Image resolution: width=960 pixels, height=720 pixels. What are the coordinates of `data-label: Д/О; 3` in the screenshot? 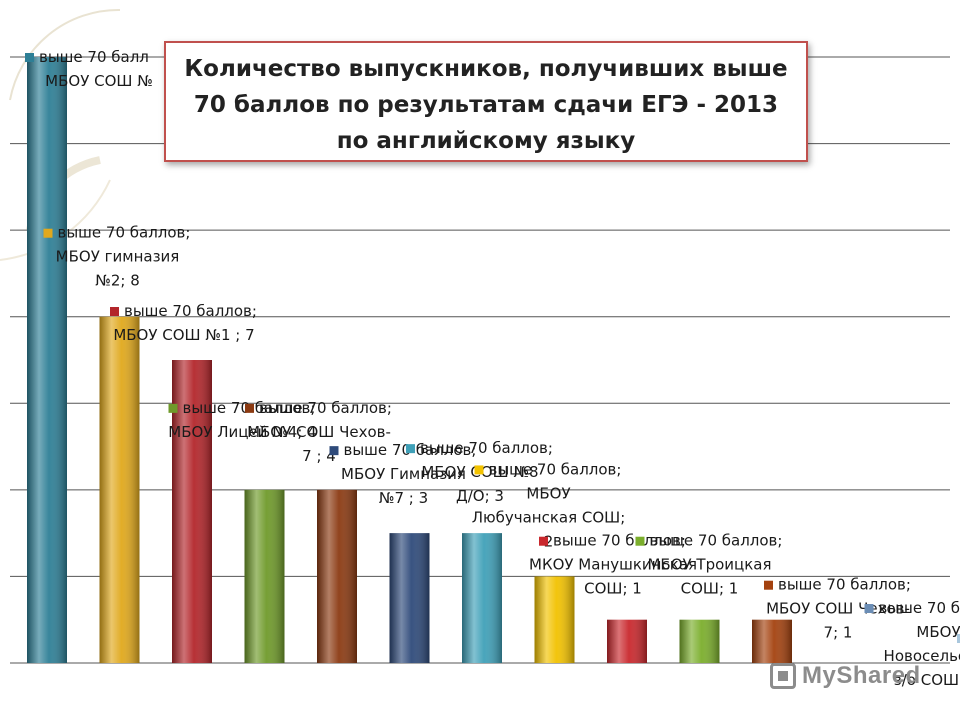 It's located at (480, 496).